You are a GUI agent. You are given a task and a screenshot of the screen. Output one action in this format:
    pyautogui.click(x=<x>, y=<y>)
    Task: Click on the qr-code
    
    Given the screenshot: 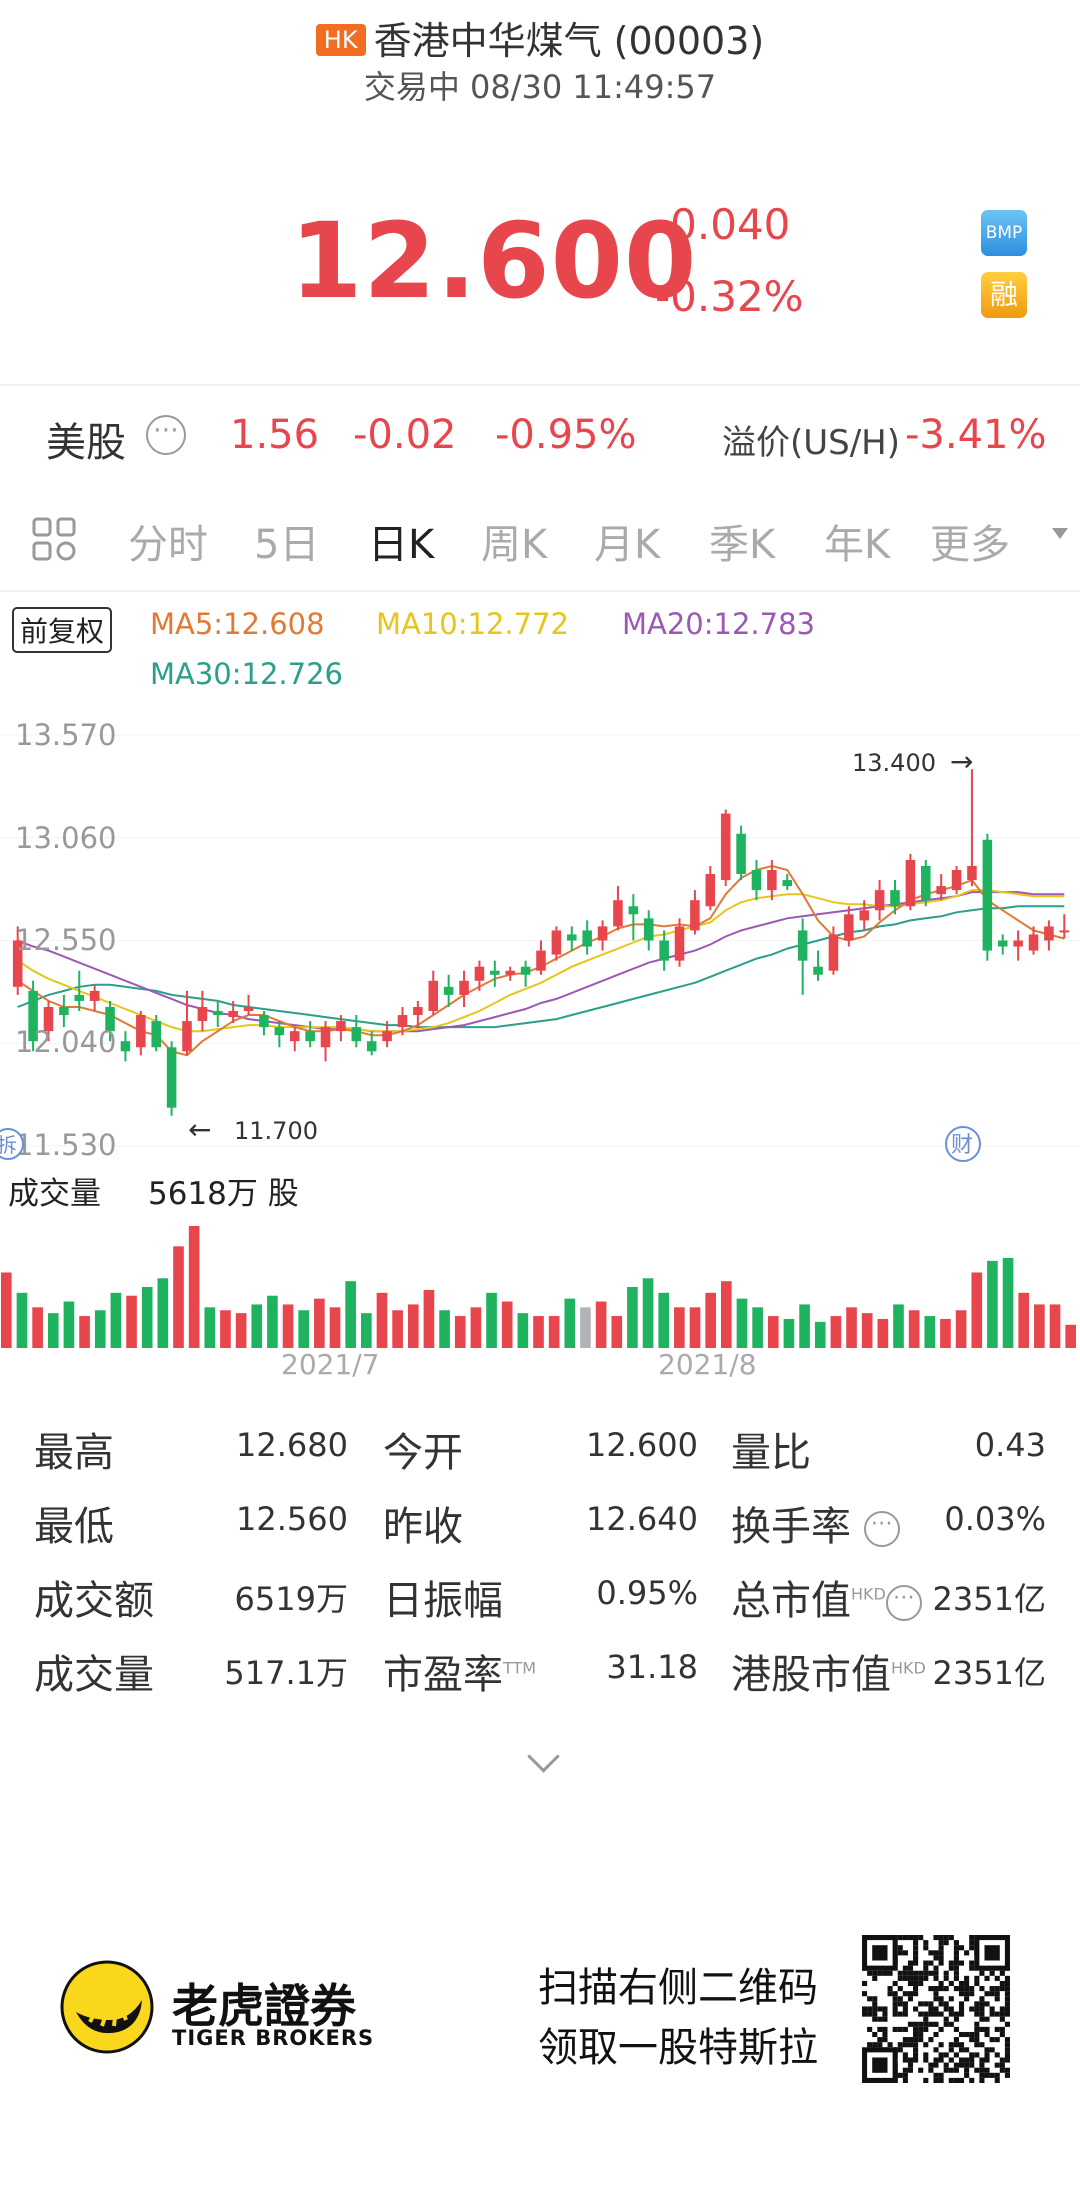 What is the action you would take?
    pyautogui.click(x=936, y=2009)
    